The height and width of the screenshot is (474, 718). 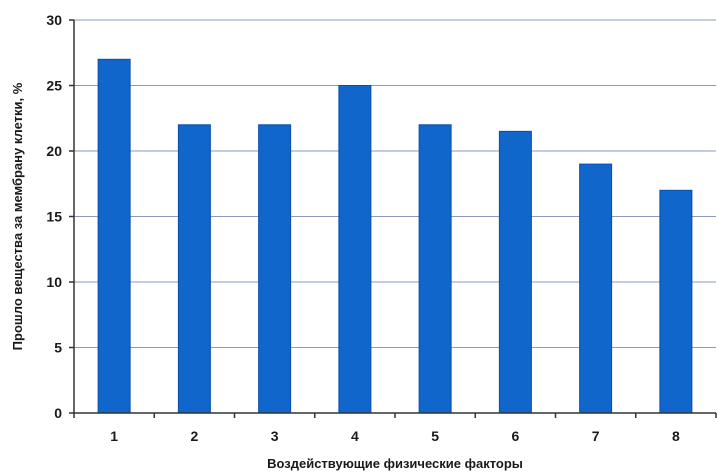 I want to click on y-tick-label-0: 0, so click(x=58, y=413).